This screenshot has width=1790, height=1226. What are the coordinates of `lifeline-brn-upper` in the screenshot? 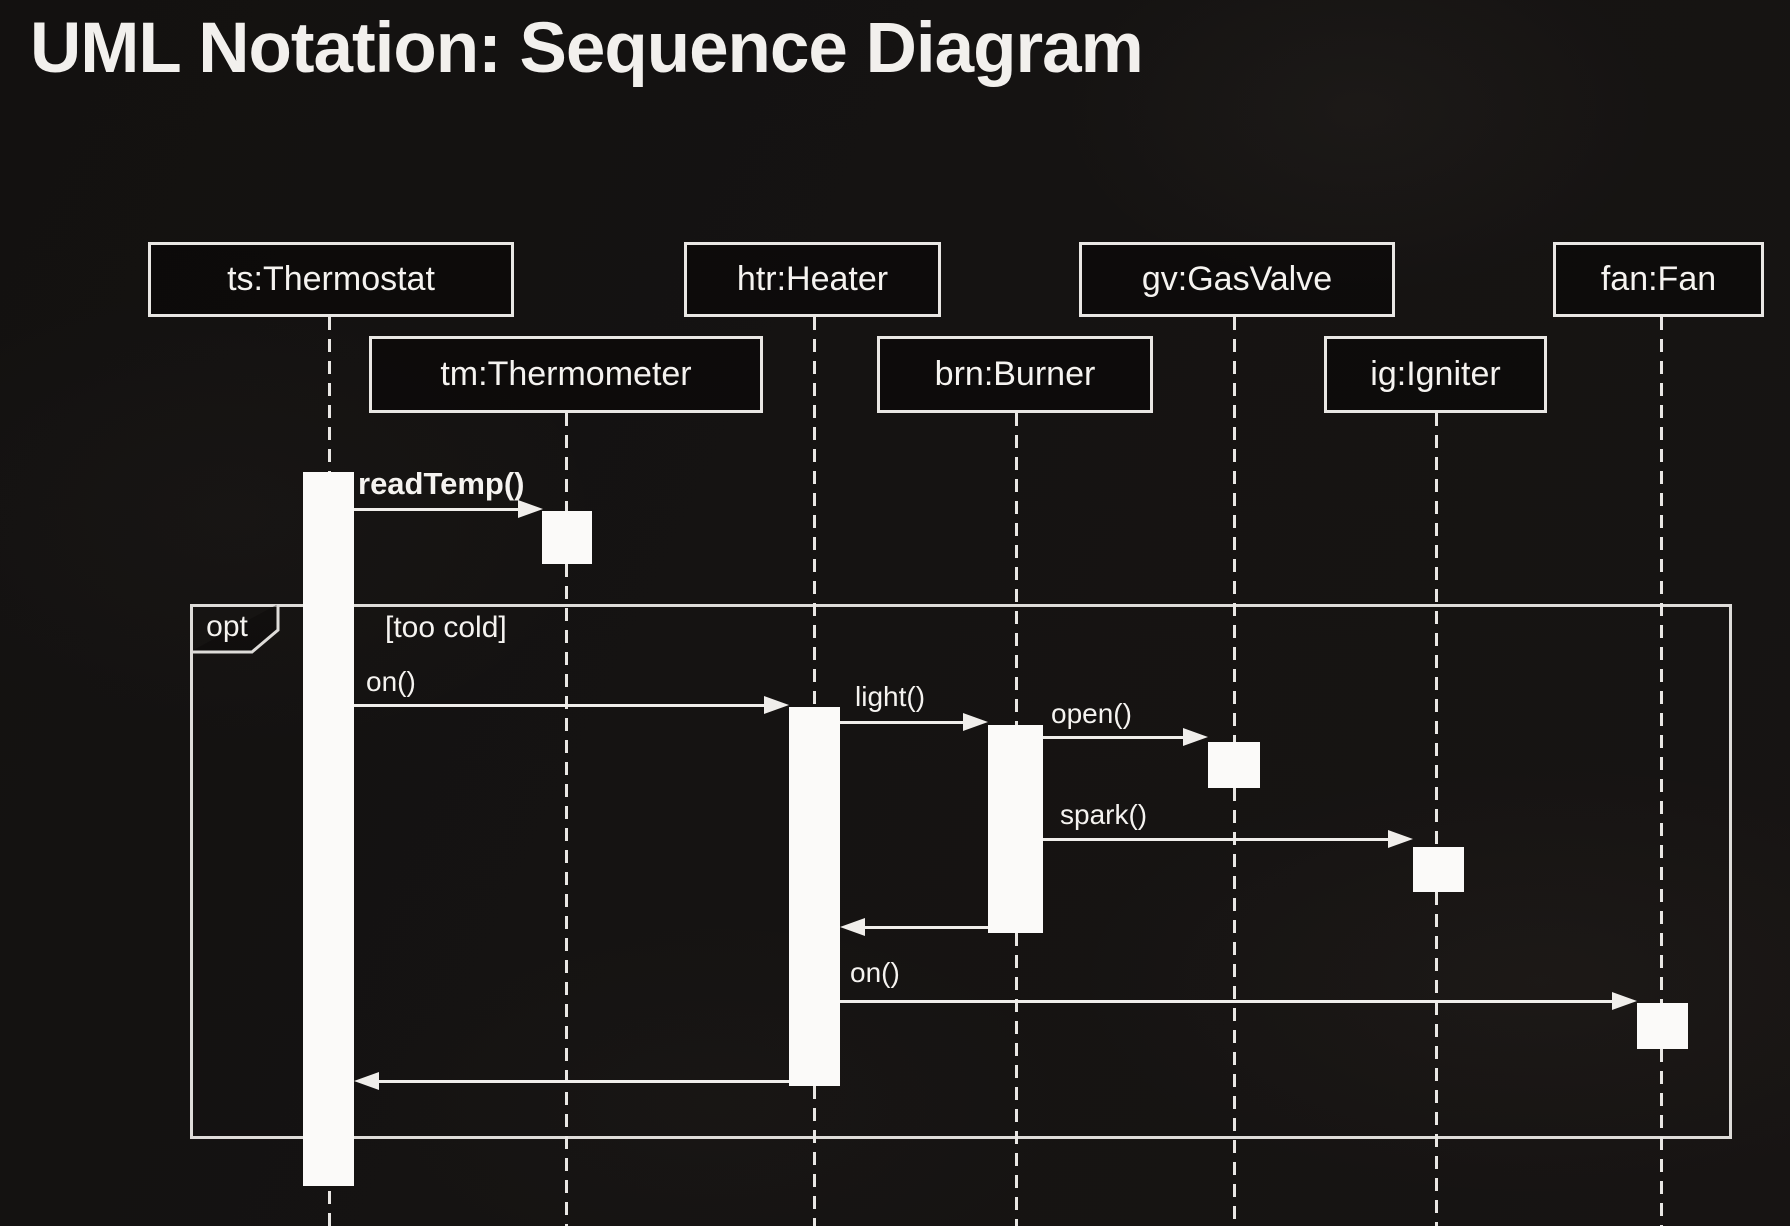 It's located at (1016, 569).